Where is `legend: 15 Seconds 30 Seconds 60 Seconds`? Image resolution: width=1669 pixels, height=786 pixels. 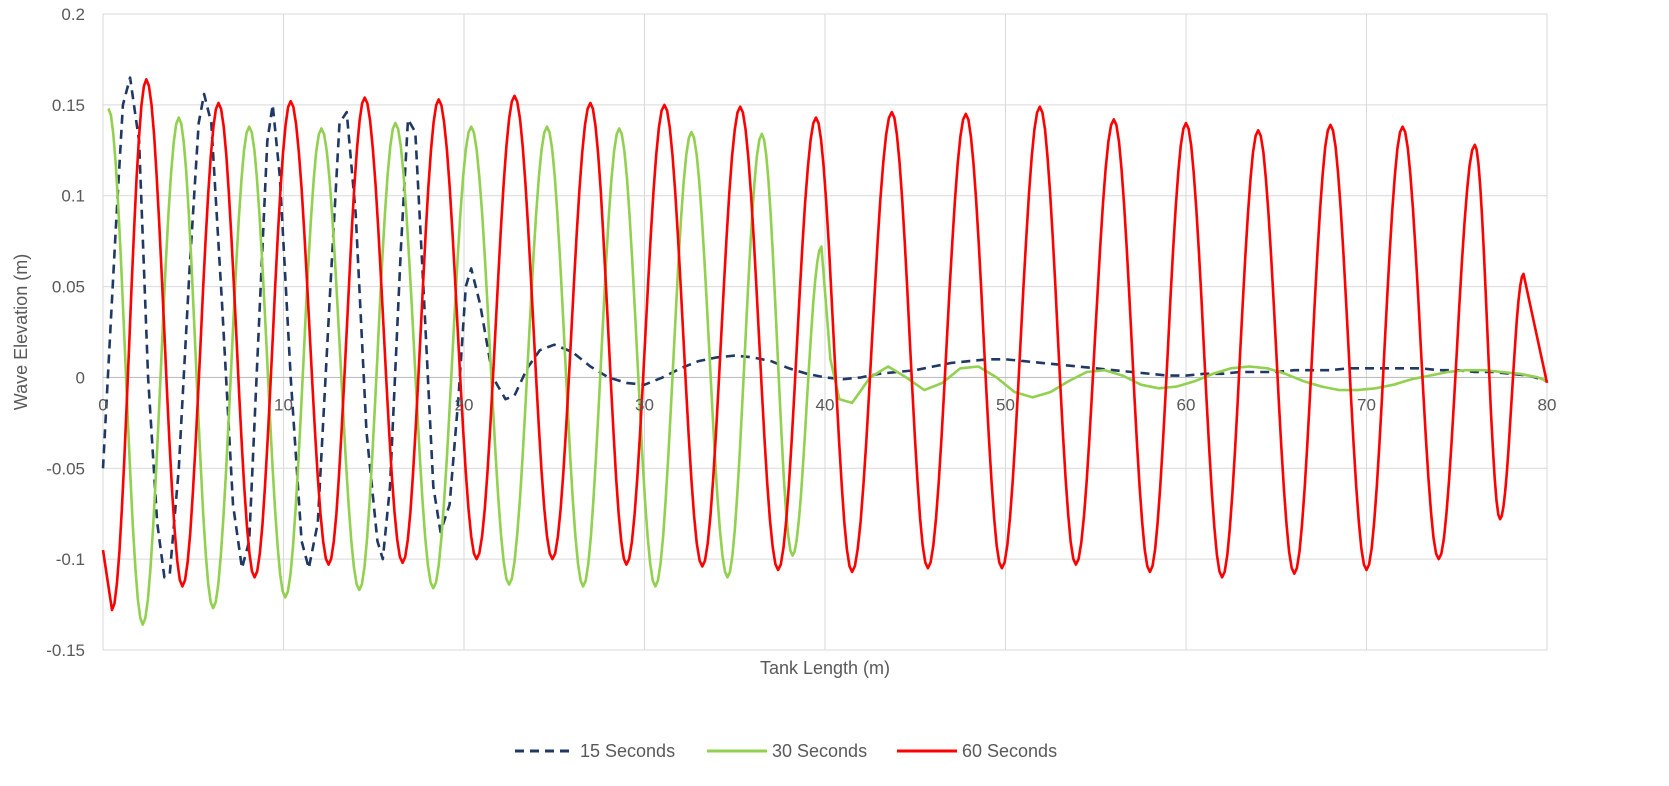
legend: 15 Seconds 30 Seconds 60 Seconds is located at coordinates (786, 751).